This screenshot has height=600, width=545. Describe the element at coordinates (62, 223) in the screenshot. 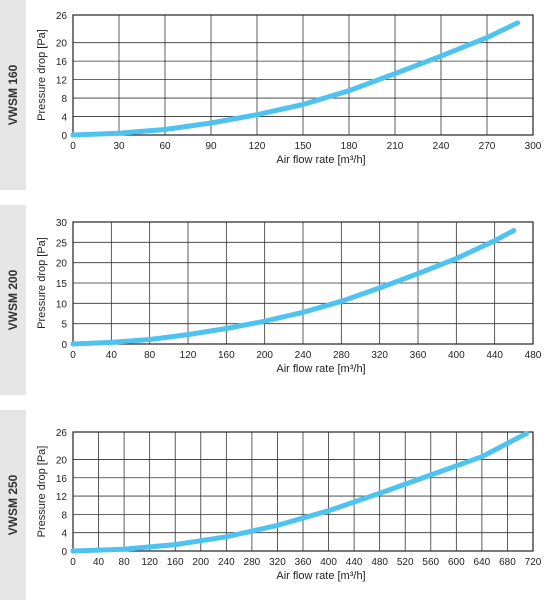

I see `y-tick-label: 30` at that location.